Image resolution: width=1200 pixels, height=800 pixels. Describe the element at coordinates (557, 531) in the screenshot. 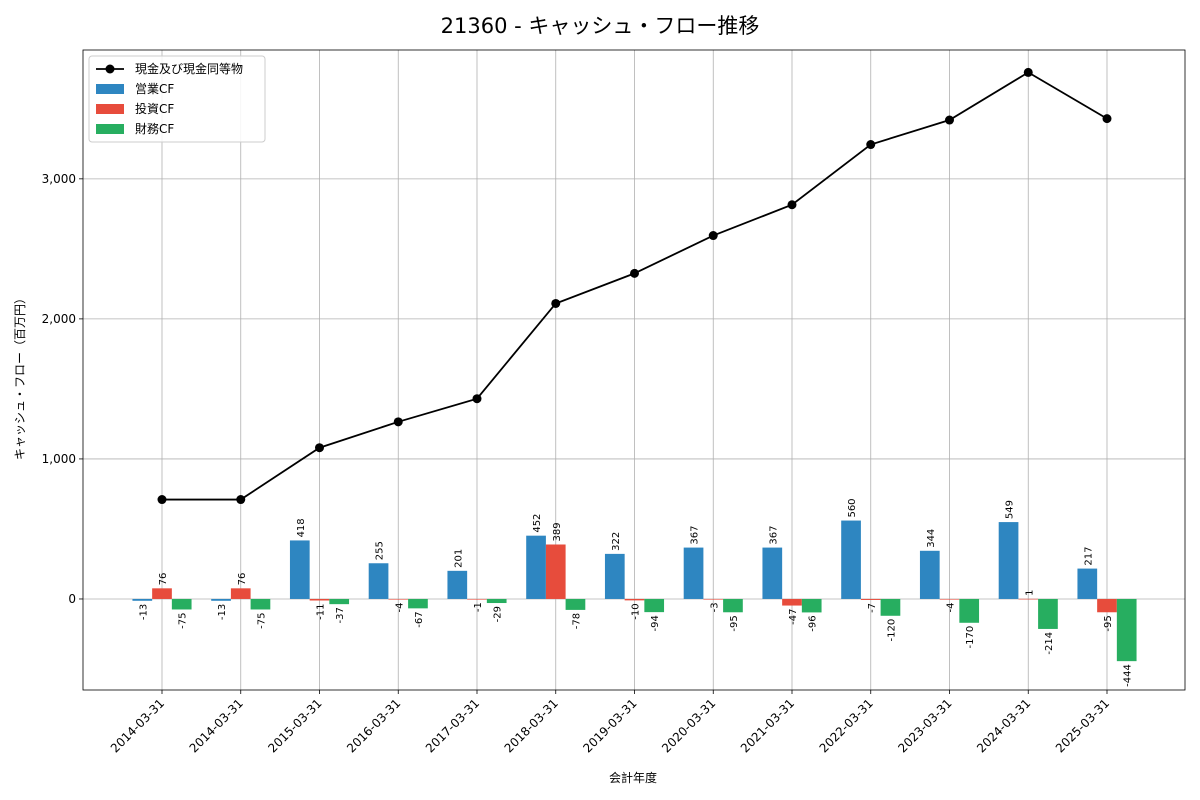

I see `data-label: 389` at that location.